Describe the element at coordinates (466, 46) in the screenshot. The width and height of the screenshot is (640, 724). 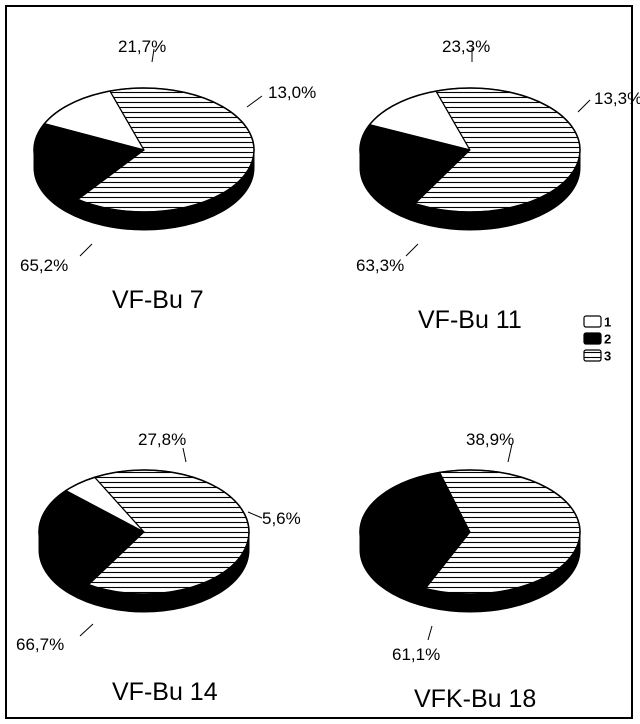
I see `slice-label-series-2: 23,3%` at that location.